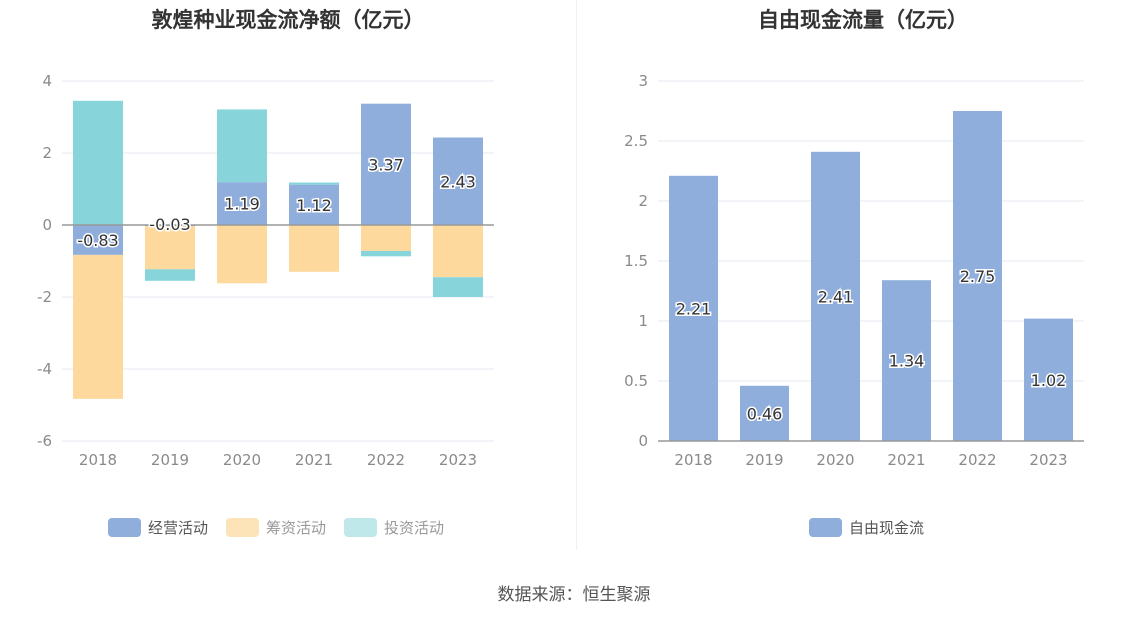  I want to click on data-label-operating: -0.83, so click(97, 240).